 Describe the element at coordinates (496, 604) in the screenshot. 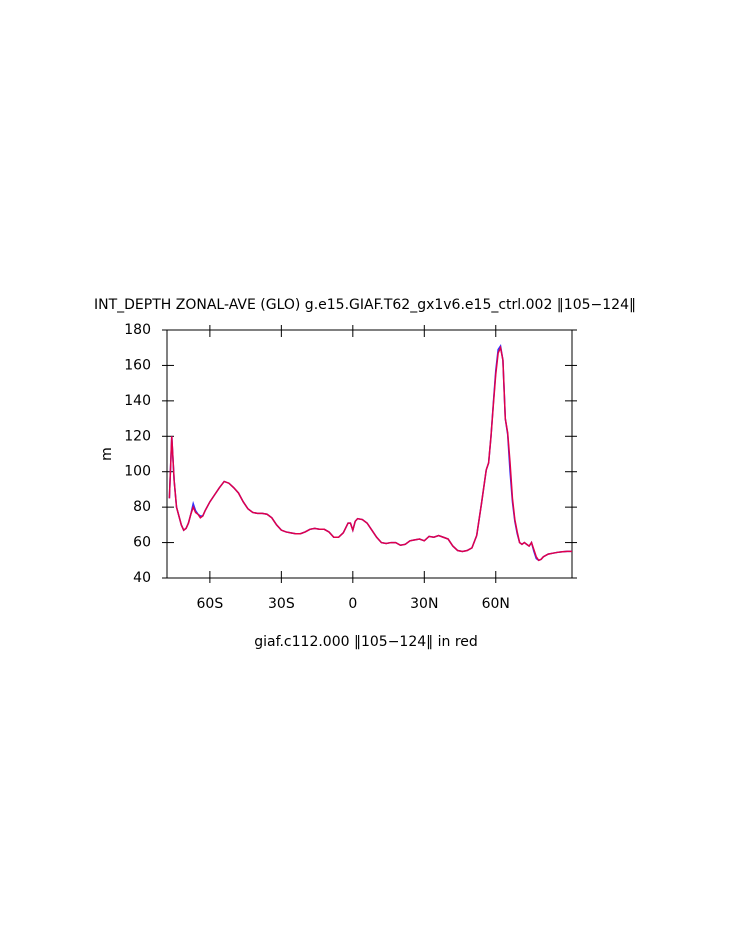

I see `x-tick-label: 60N` at that location.